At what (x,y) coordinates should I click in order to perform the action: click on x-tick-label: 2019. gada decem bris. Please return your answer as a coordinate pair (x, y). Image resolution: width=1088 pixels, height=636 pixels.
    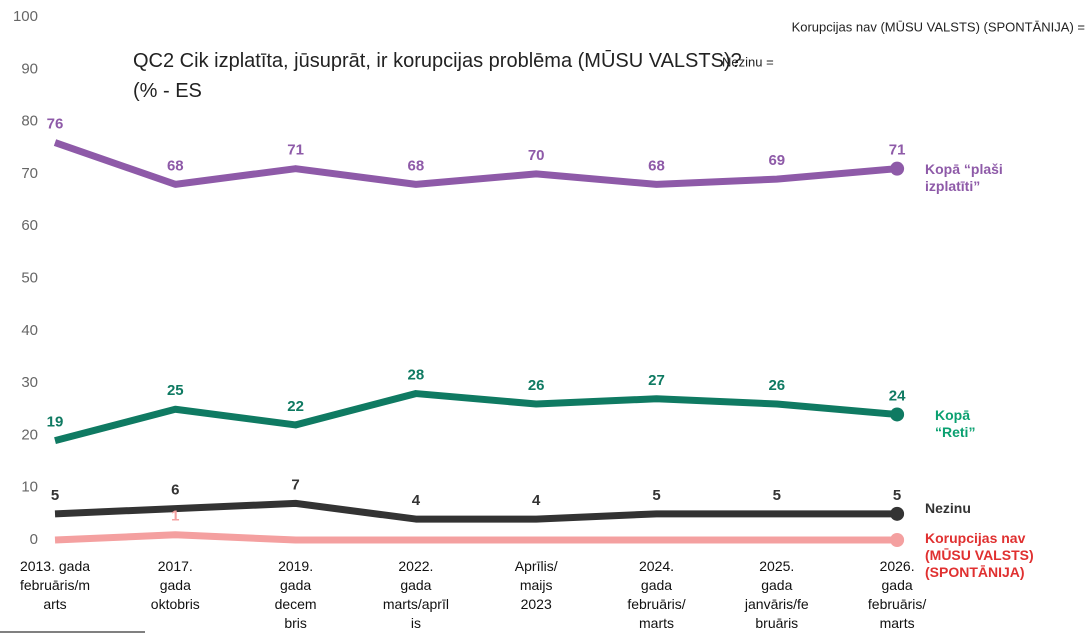
    Looking at the image, I should click on (296, 594).